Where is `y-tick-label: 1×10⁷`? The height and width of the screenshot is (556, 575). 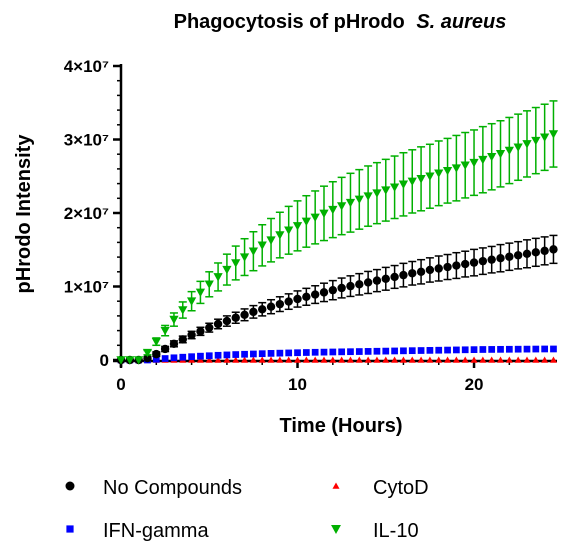 y-tick-label: 1×10⁷ is located at coordinates (86, 287).